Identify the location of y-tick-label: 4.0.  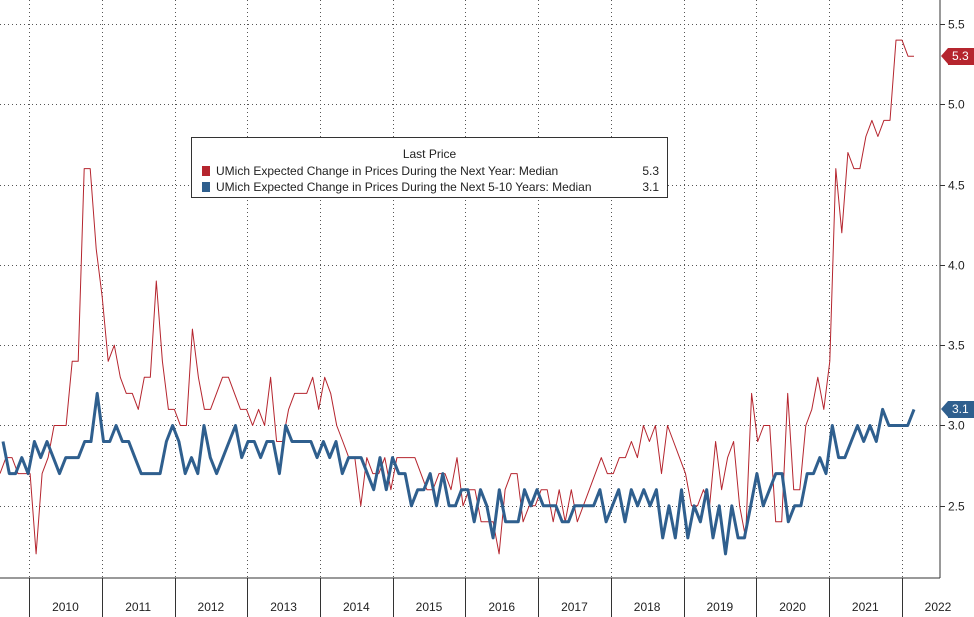
(956, 266).